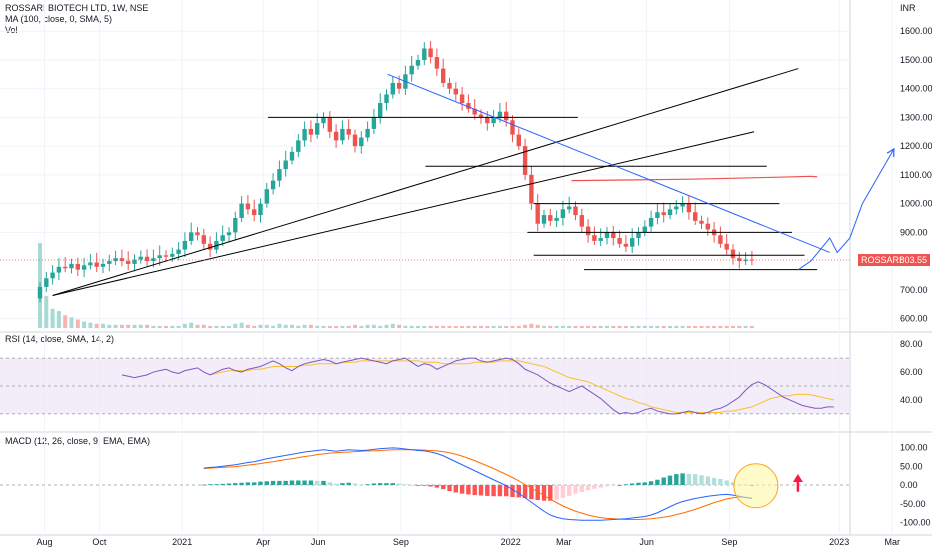 This screenshot has width=932, height=550. I want to click on y-tick-label: 1500.00, so click(916, 60).